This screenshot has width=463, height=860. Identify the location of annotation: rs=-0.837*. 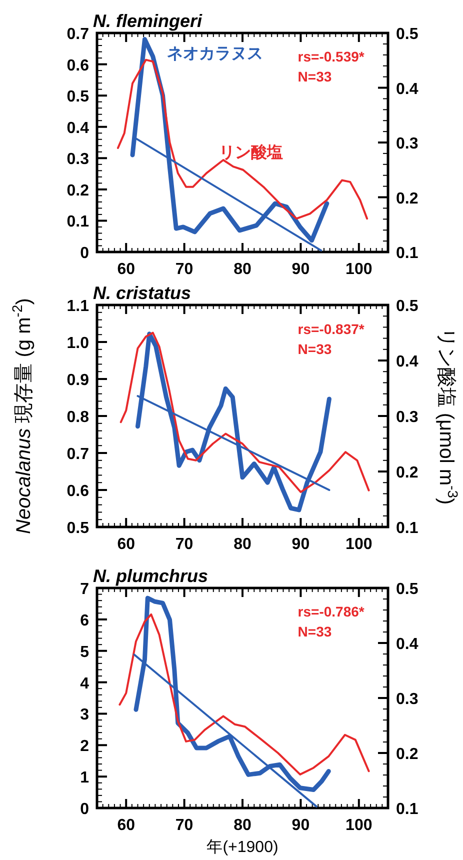
(331, 328).